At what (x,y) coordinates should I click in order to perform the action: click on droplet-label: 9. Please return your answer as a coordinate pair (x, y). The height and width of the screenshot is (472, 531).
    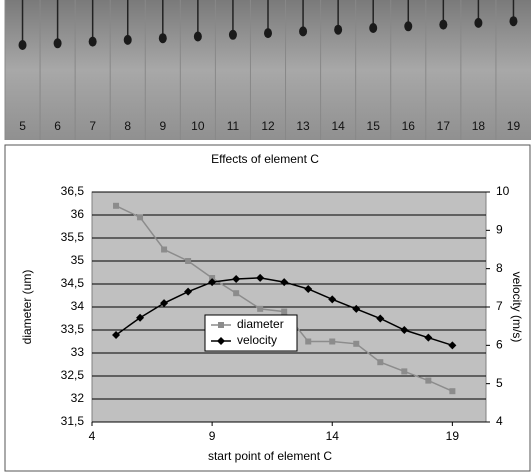
    Looking at the image, I should click on (162, 126).